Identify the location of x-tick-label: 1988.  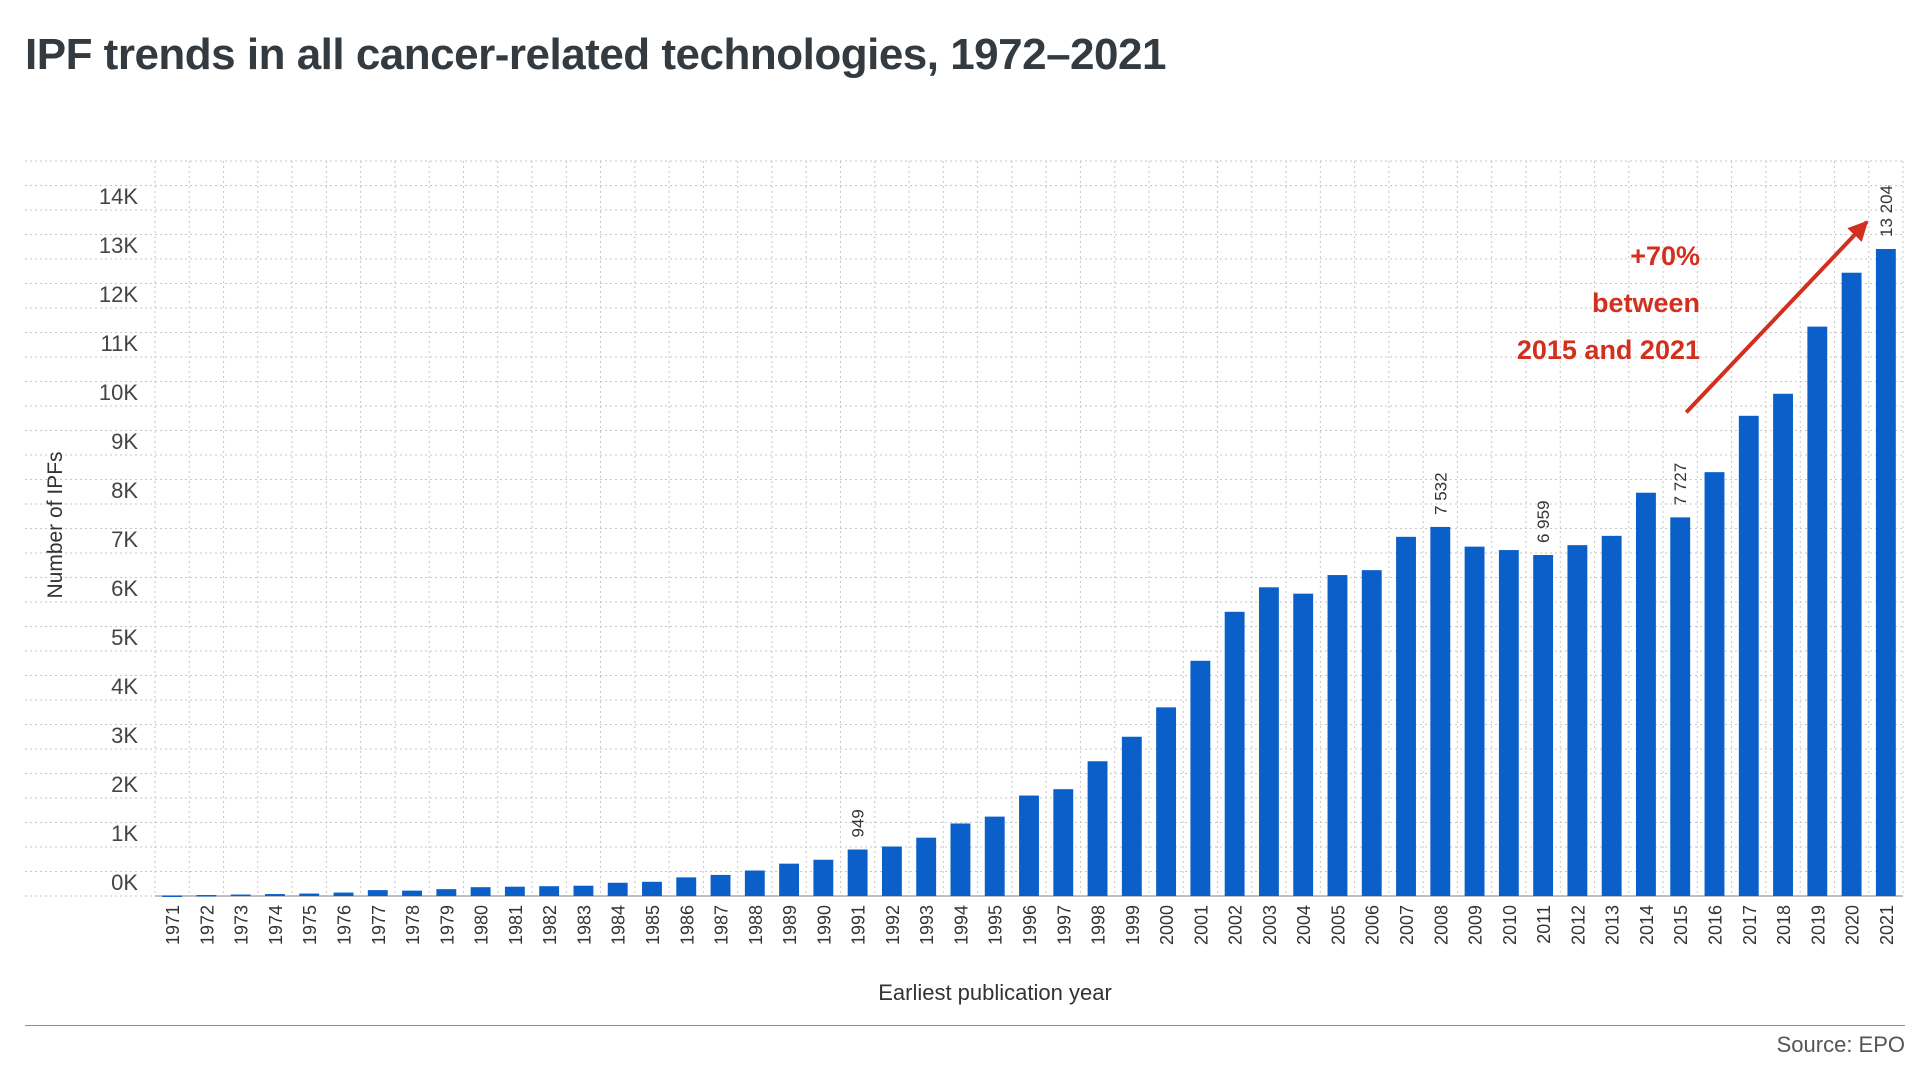
(756, 925).